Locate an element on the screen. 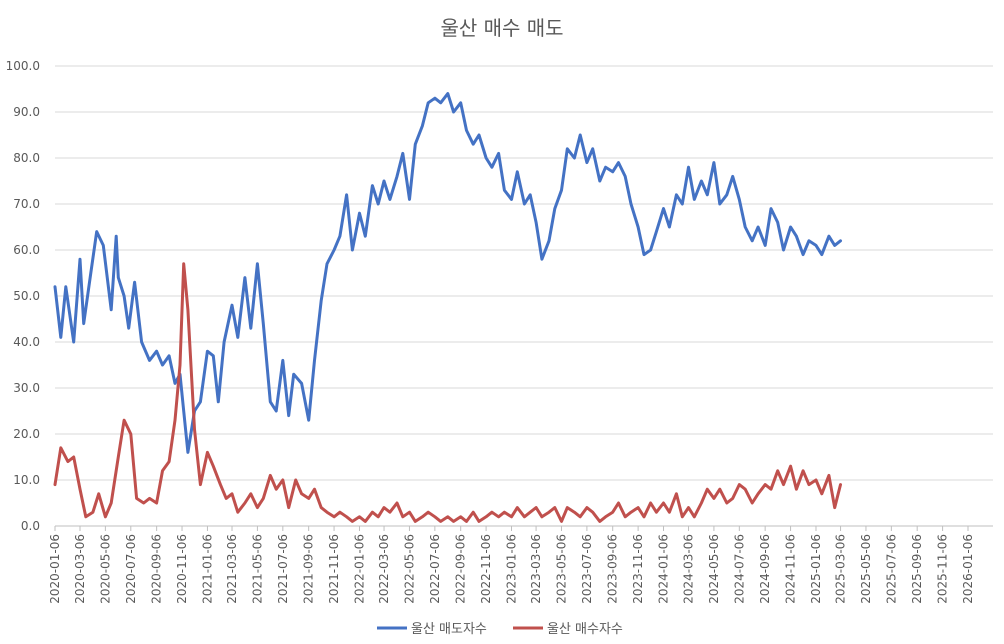 This screenshot has height=644, width=1004. x-tick-label: 2025-05-06 is located at coordinates (866, 569).